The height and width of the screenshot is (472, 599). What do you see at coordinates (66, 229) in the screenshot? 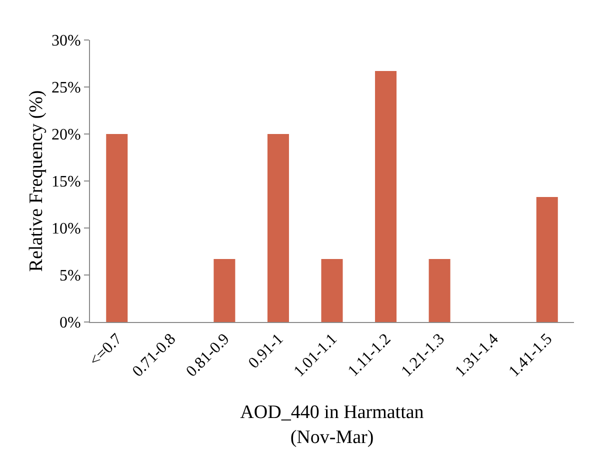
I see `y-tick-label: 10%` at bounding box center [66, 229].